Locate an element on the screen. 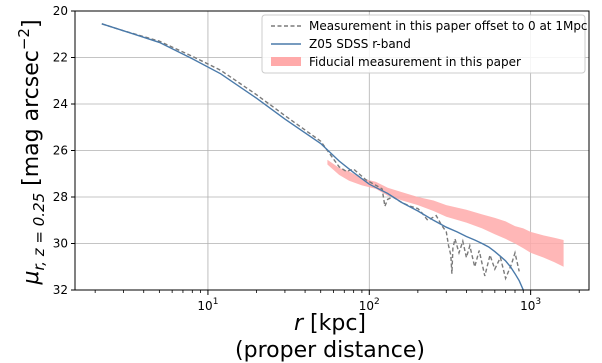 The height and width of the screenshot is (363, 602). x-tick-label: 10³ is located at coordinates (530, 305).